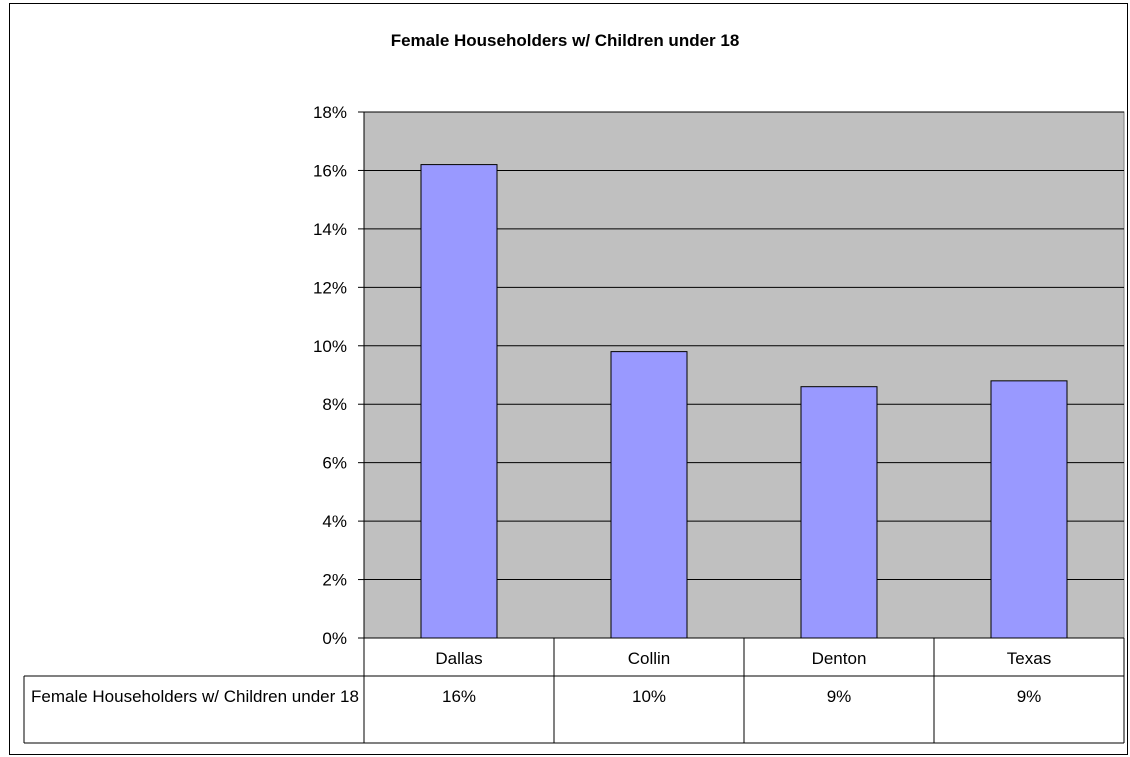 The image size is (1130, 757). I want to click on table-row-label: Female Householders w/ Children under 18, so click(195, 696).